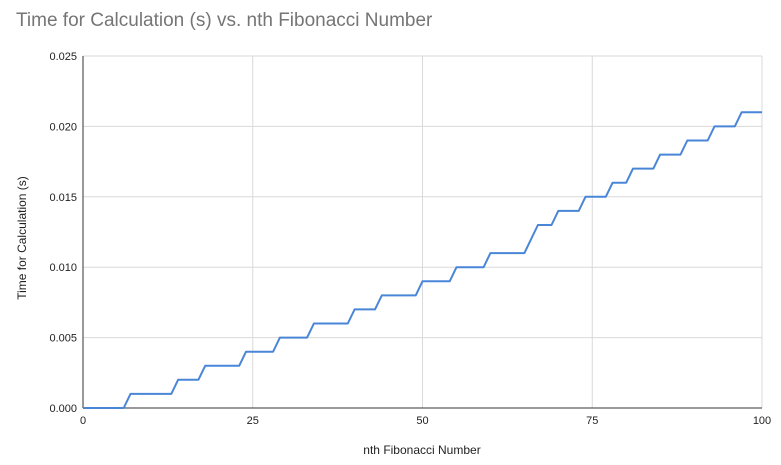 This screenshot has height=465, width=781. I want to click on x-tick-label: 50, so click(422, 421).